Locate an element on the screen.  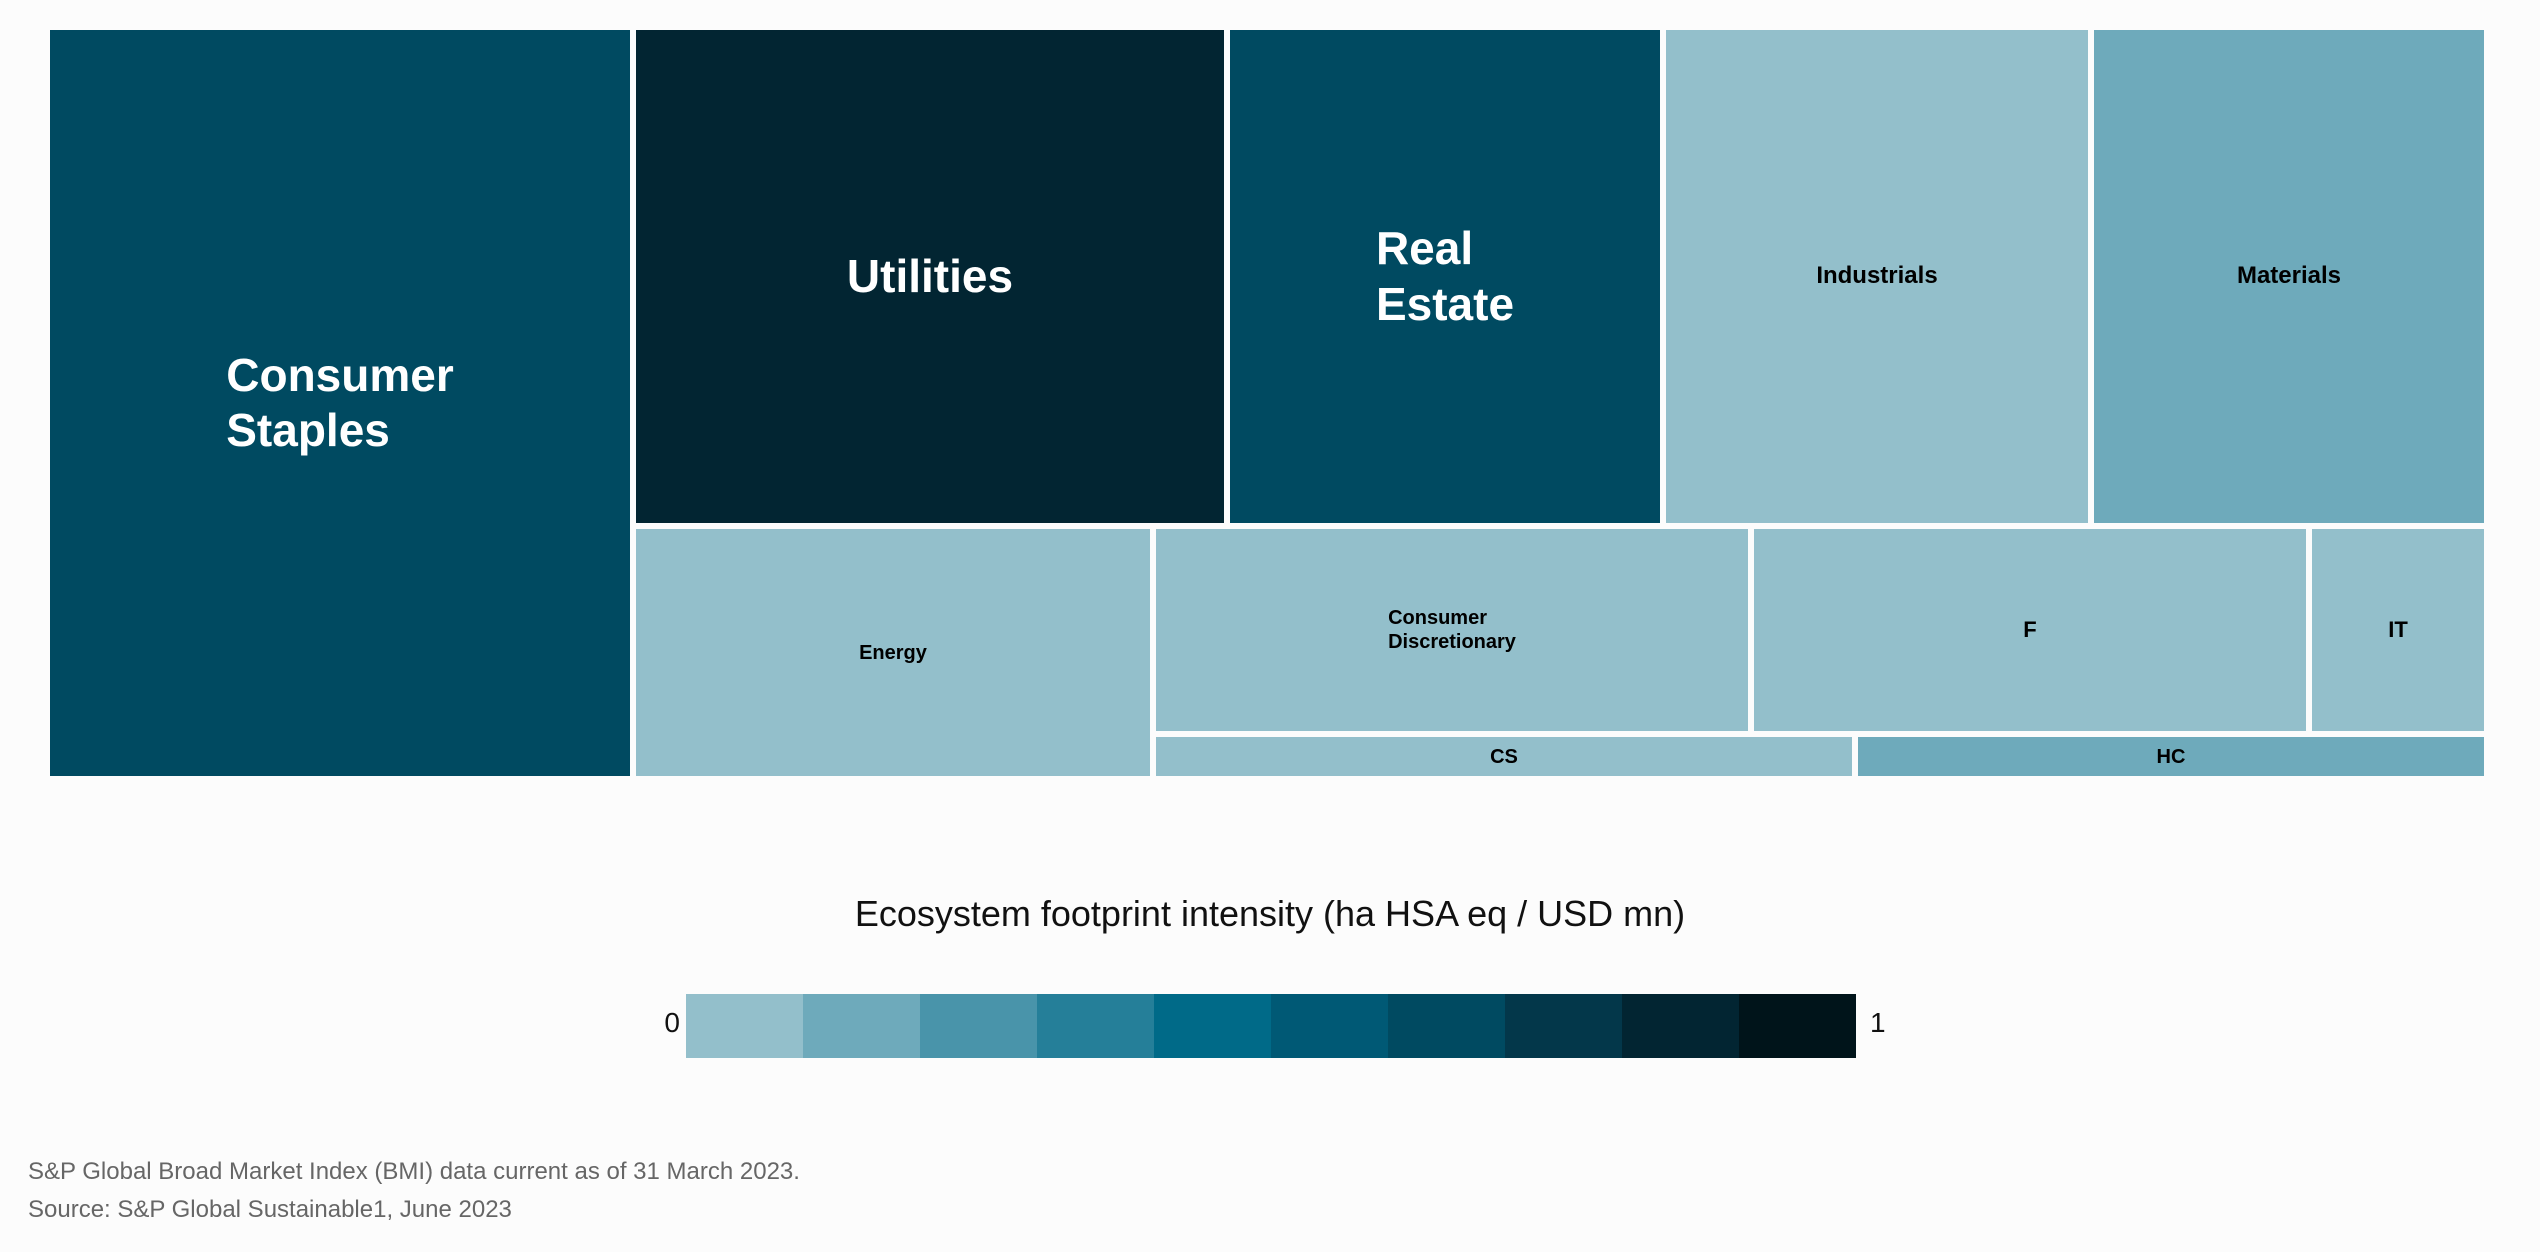
treemap-tile-consumer-staples: Consumer Staples is located at coordinates (340, 403).